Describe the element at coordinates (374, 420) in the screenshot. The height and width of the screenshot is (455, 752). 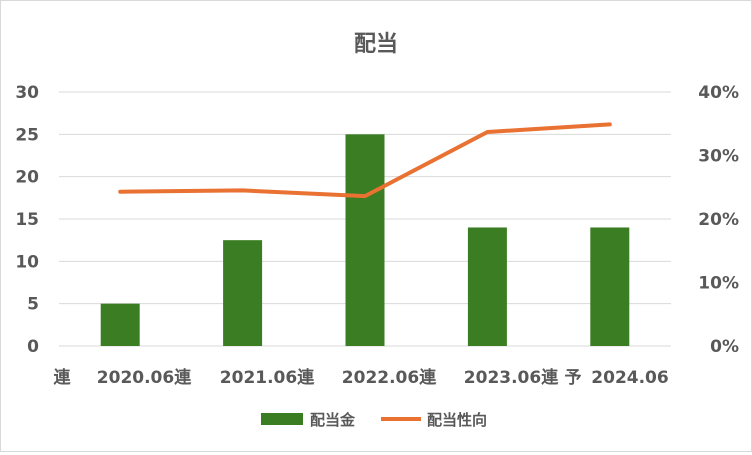
I see `legend: 配当金 配当性向` at that location.